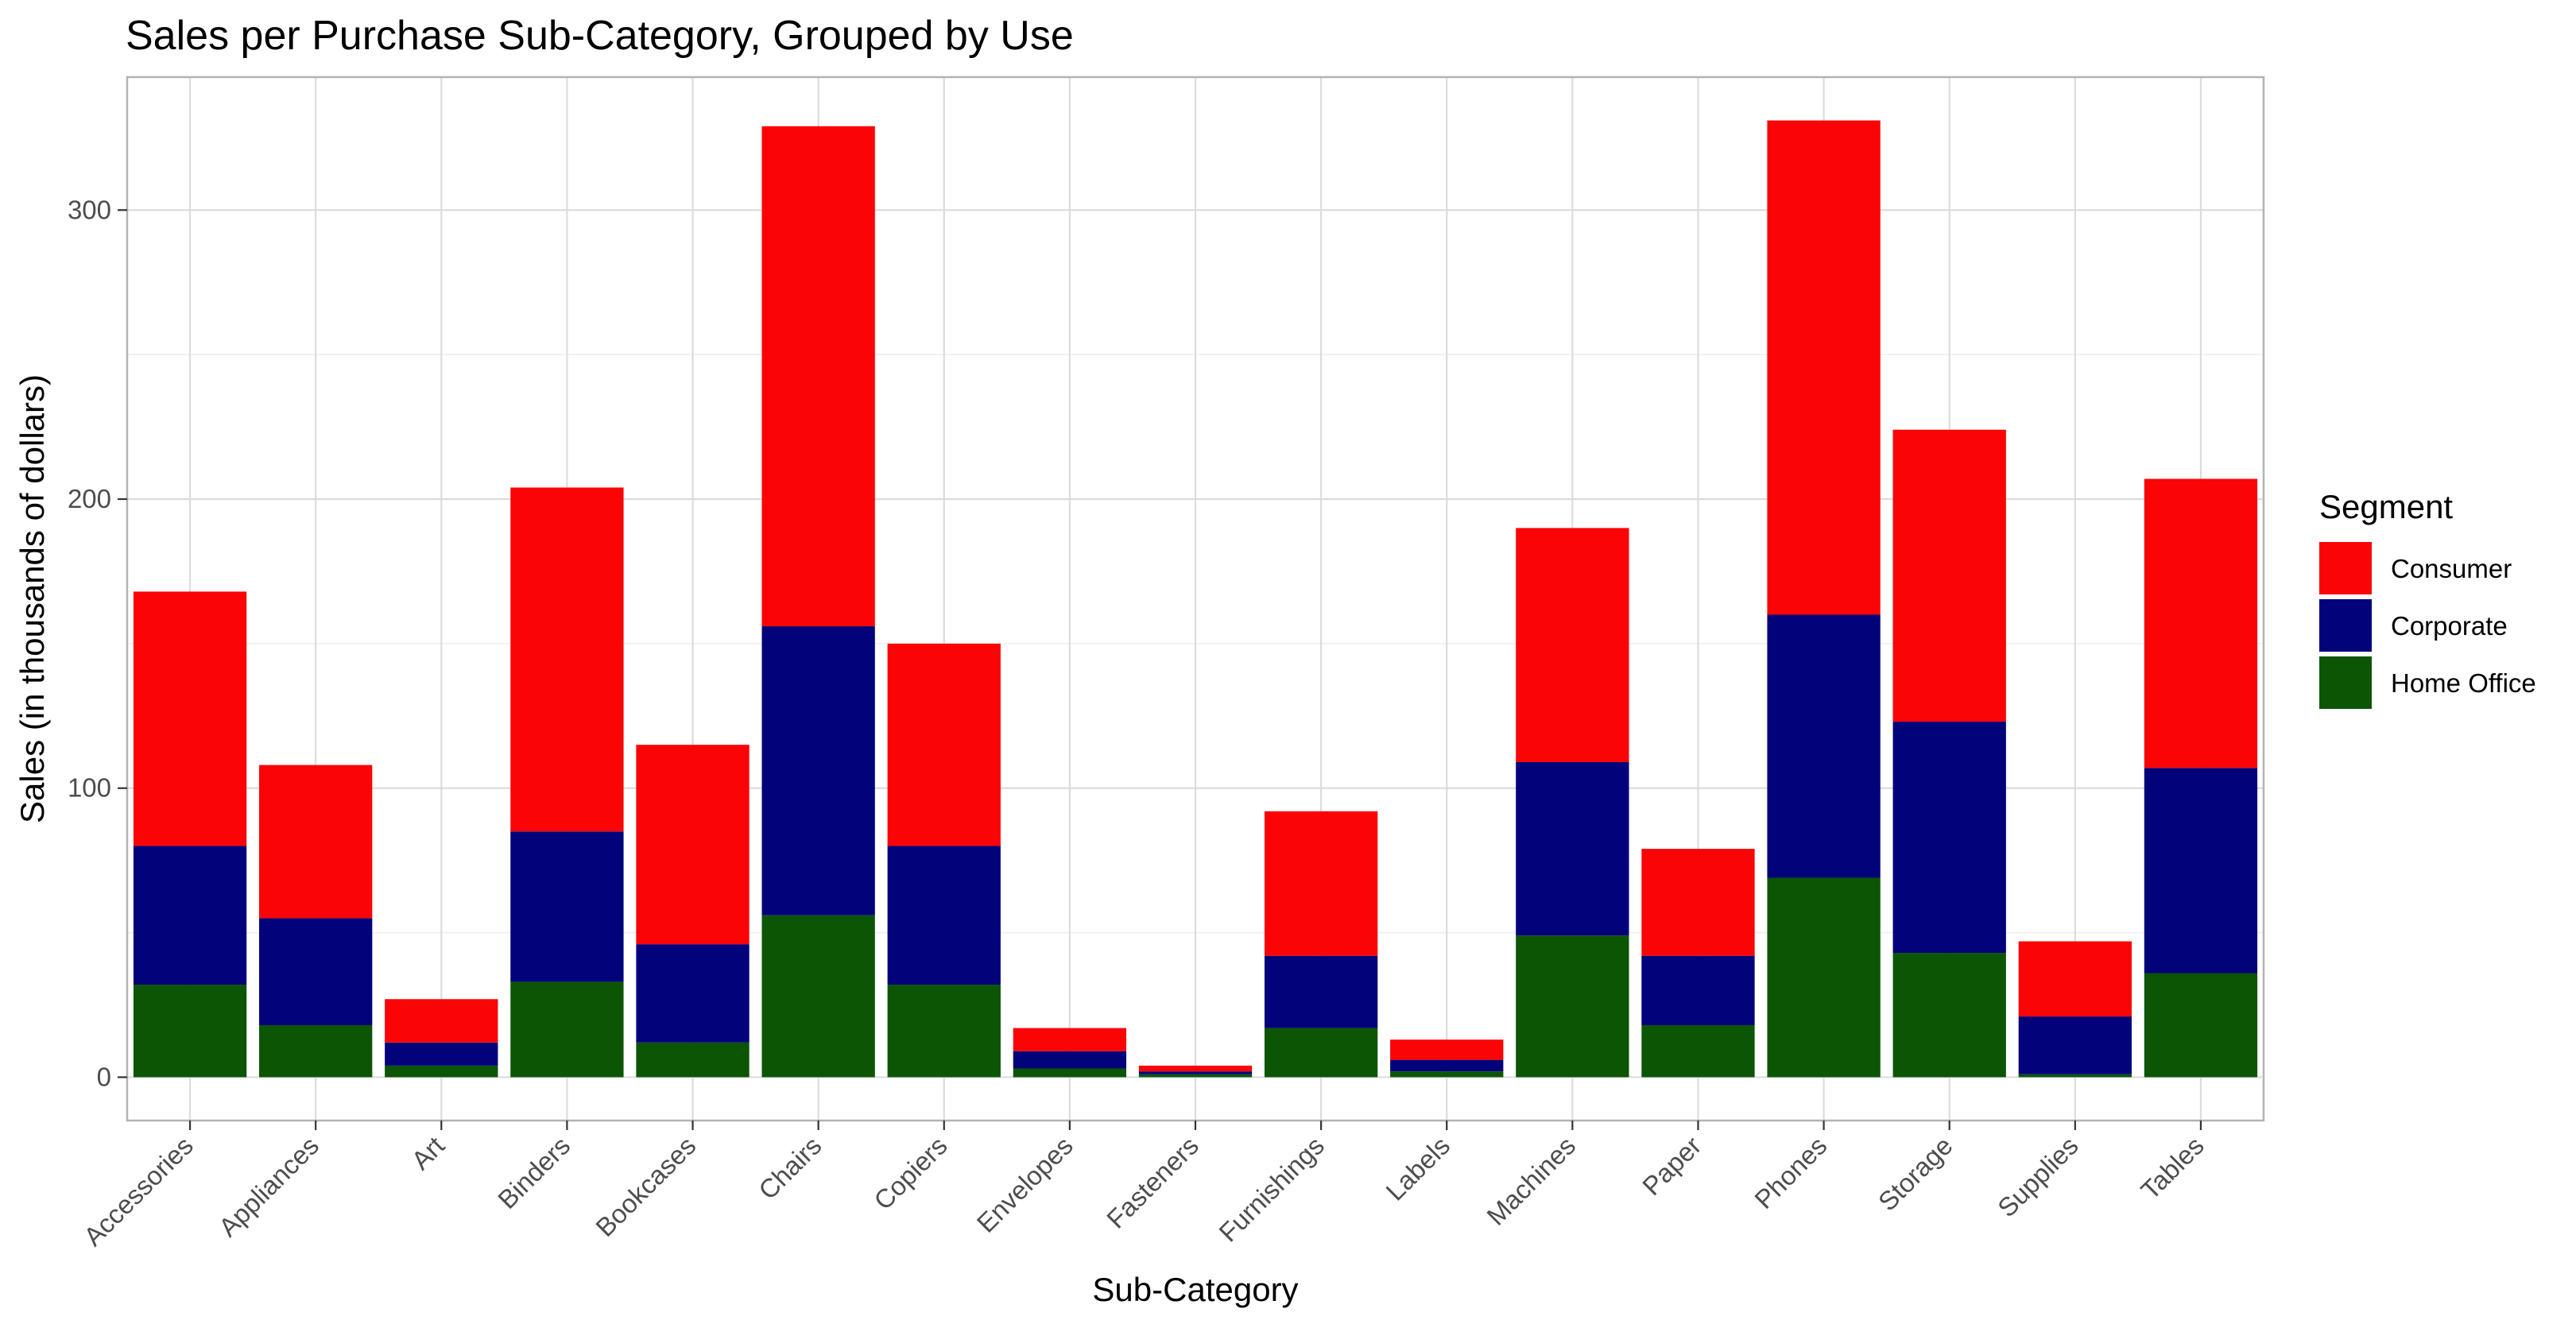 The width and height of the screenshot is (2576, 1324). What do you see at coordinates (2345, 682) in the screenshot?
I see `legend-key-home-office` at bounding box center [2345, 682].